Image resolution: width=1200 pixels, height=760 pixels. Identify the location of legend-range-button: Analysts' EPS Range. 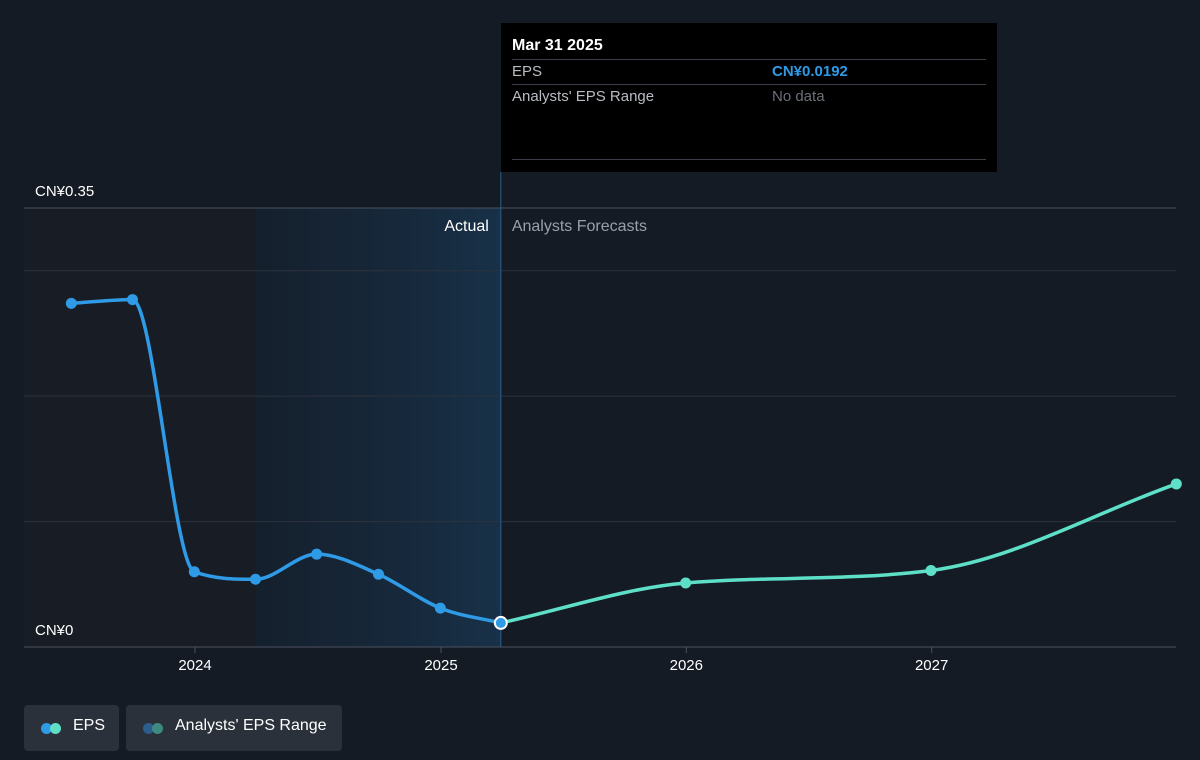
(234, 728).